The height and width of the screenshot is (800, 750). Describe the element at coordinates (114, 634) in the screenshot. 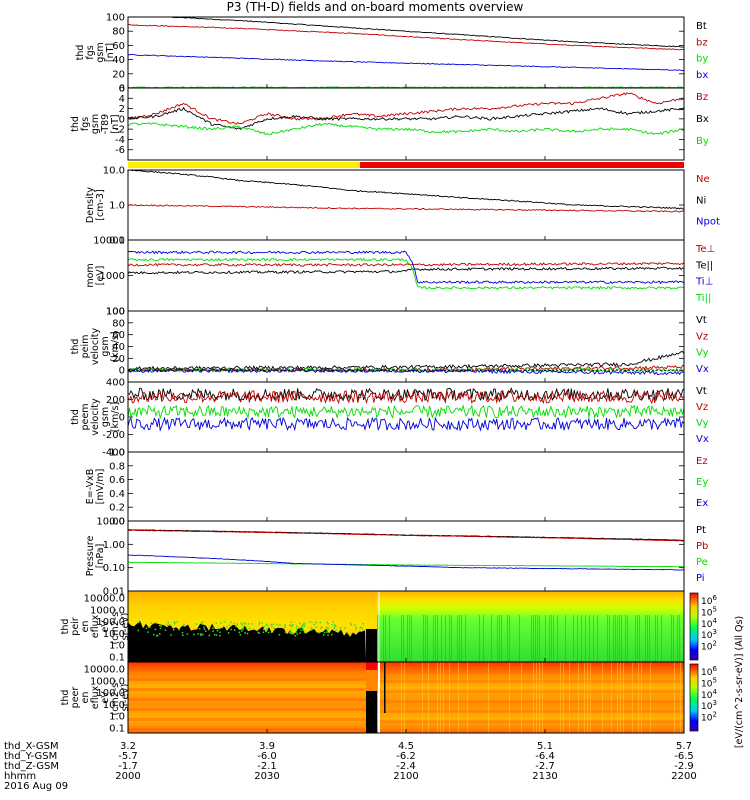

I see `panel-9-tick-label: 10.0` at that location.